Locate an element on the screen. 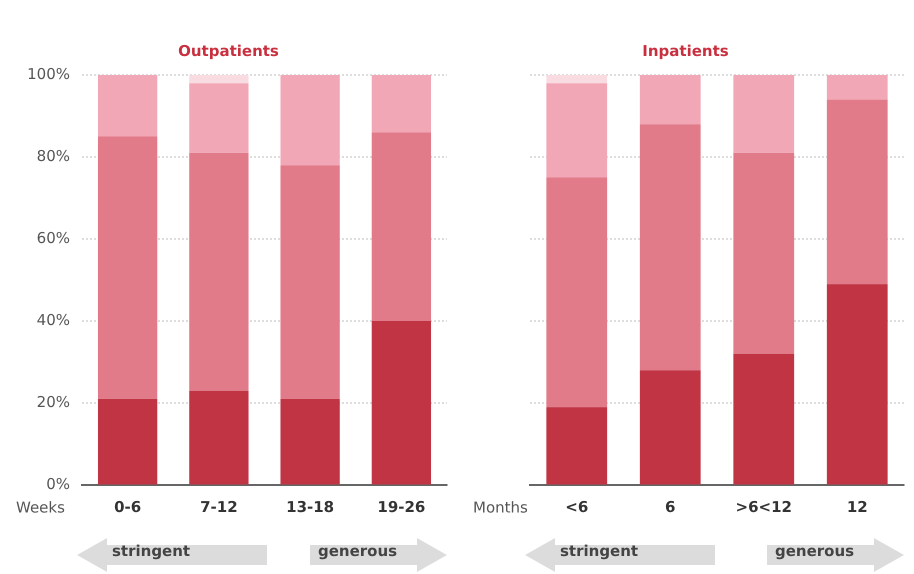 Image resolution: width=914 pixels, height=574 pixels. x-tick-label: 6 is located at coordinates (670, 507).